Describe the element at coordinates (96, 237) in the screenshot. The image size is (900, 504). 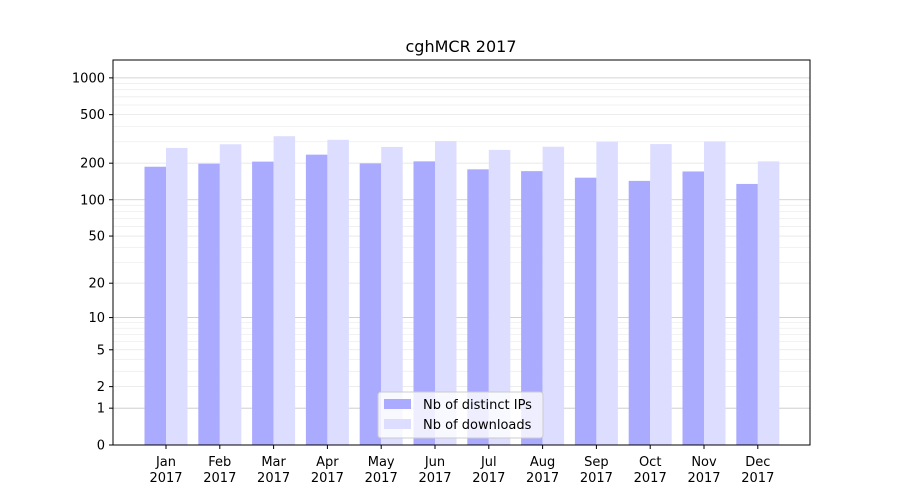
I see `y-tick-label: 50` at that location.